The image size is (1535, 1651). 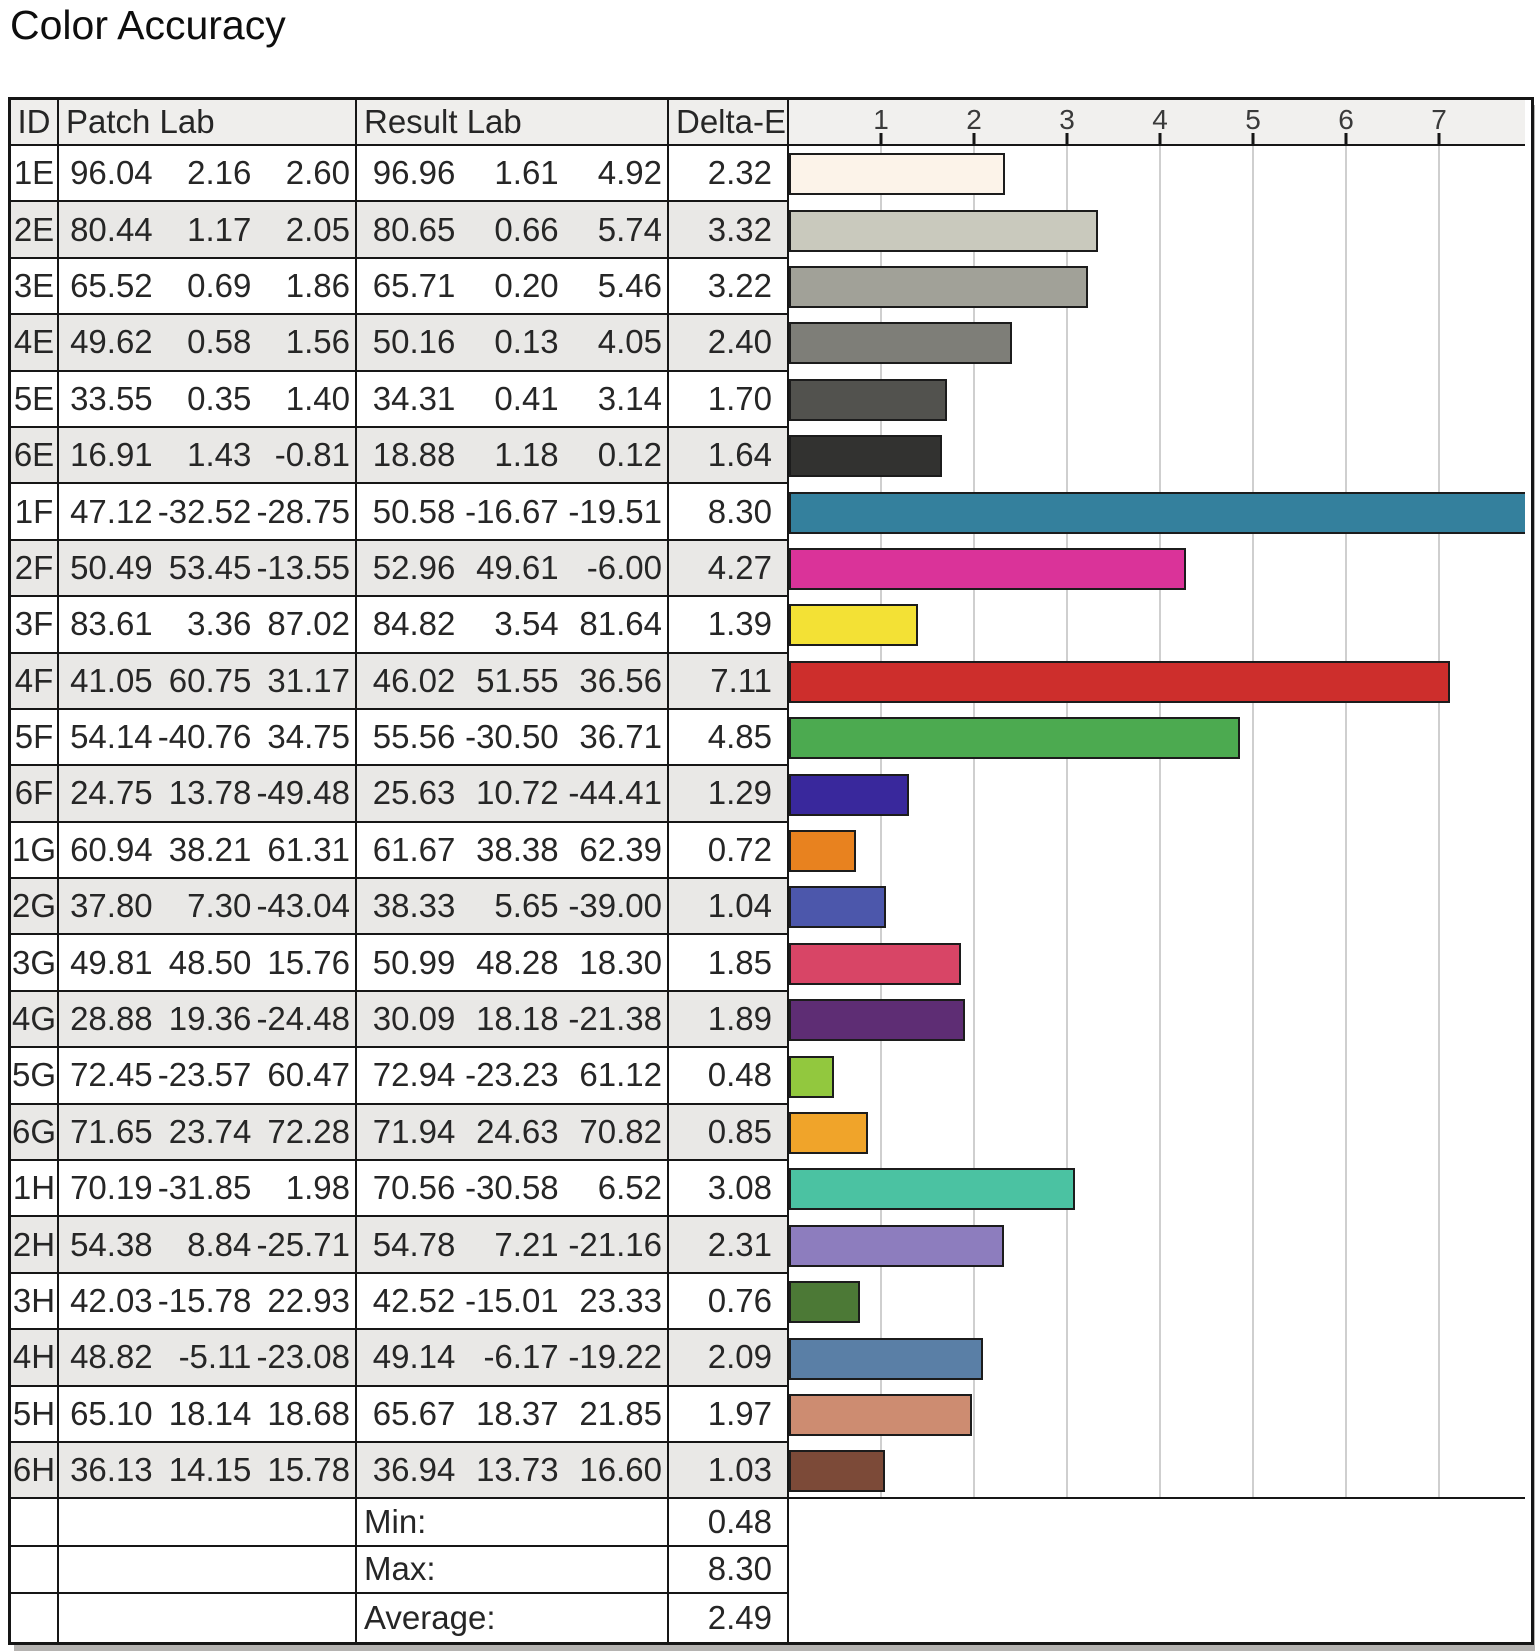 I want to click on result-lab-numbers: 96.96 1.61 4.92, so click(x=512, y=173).